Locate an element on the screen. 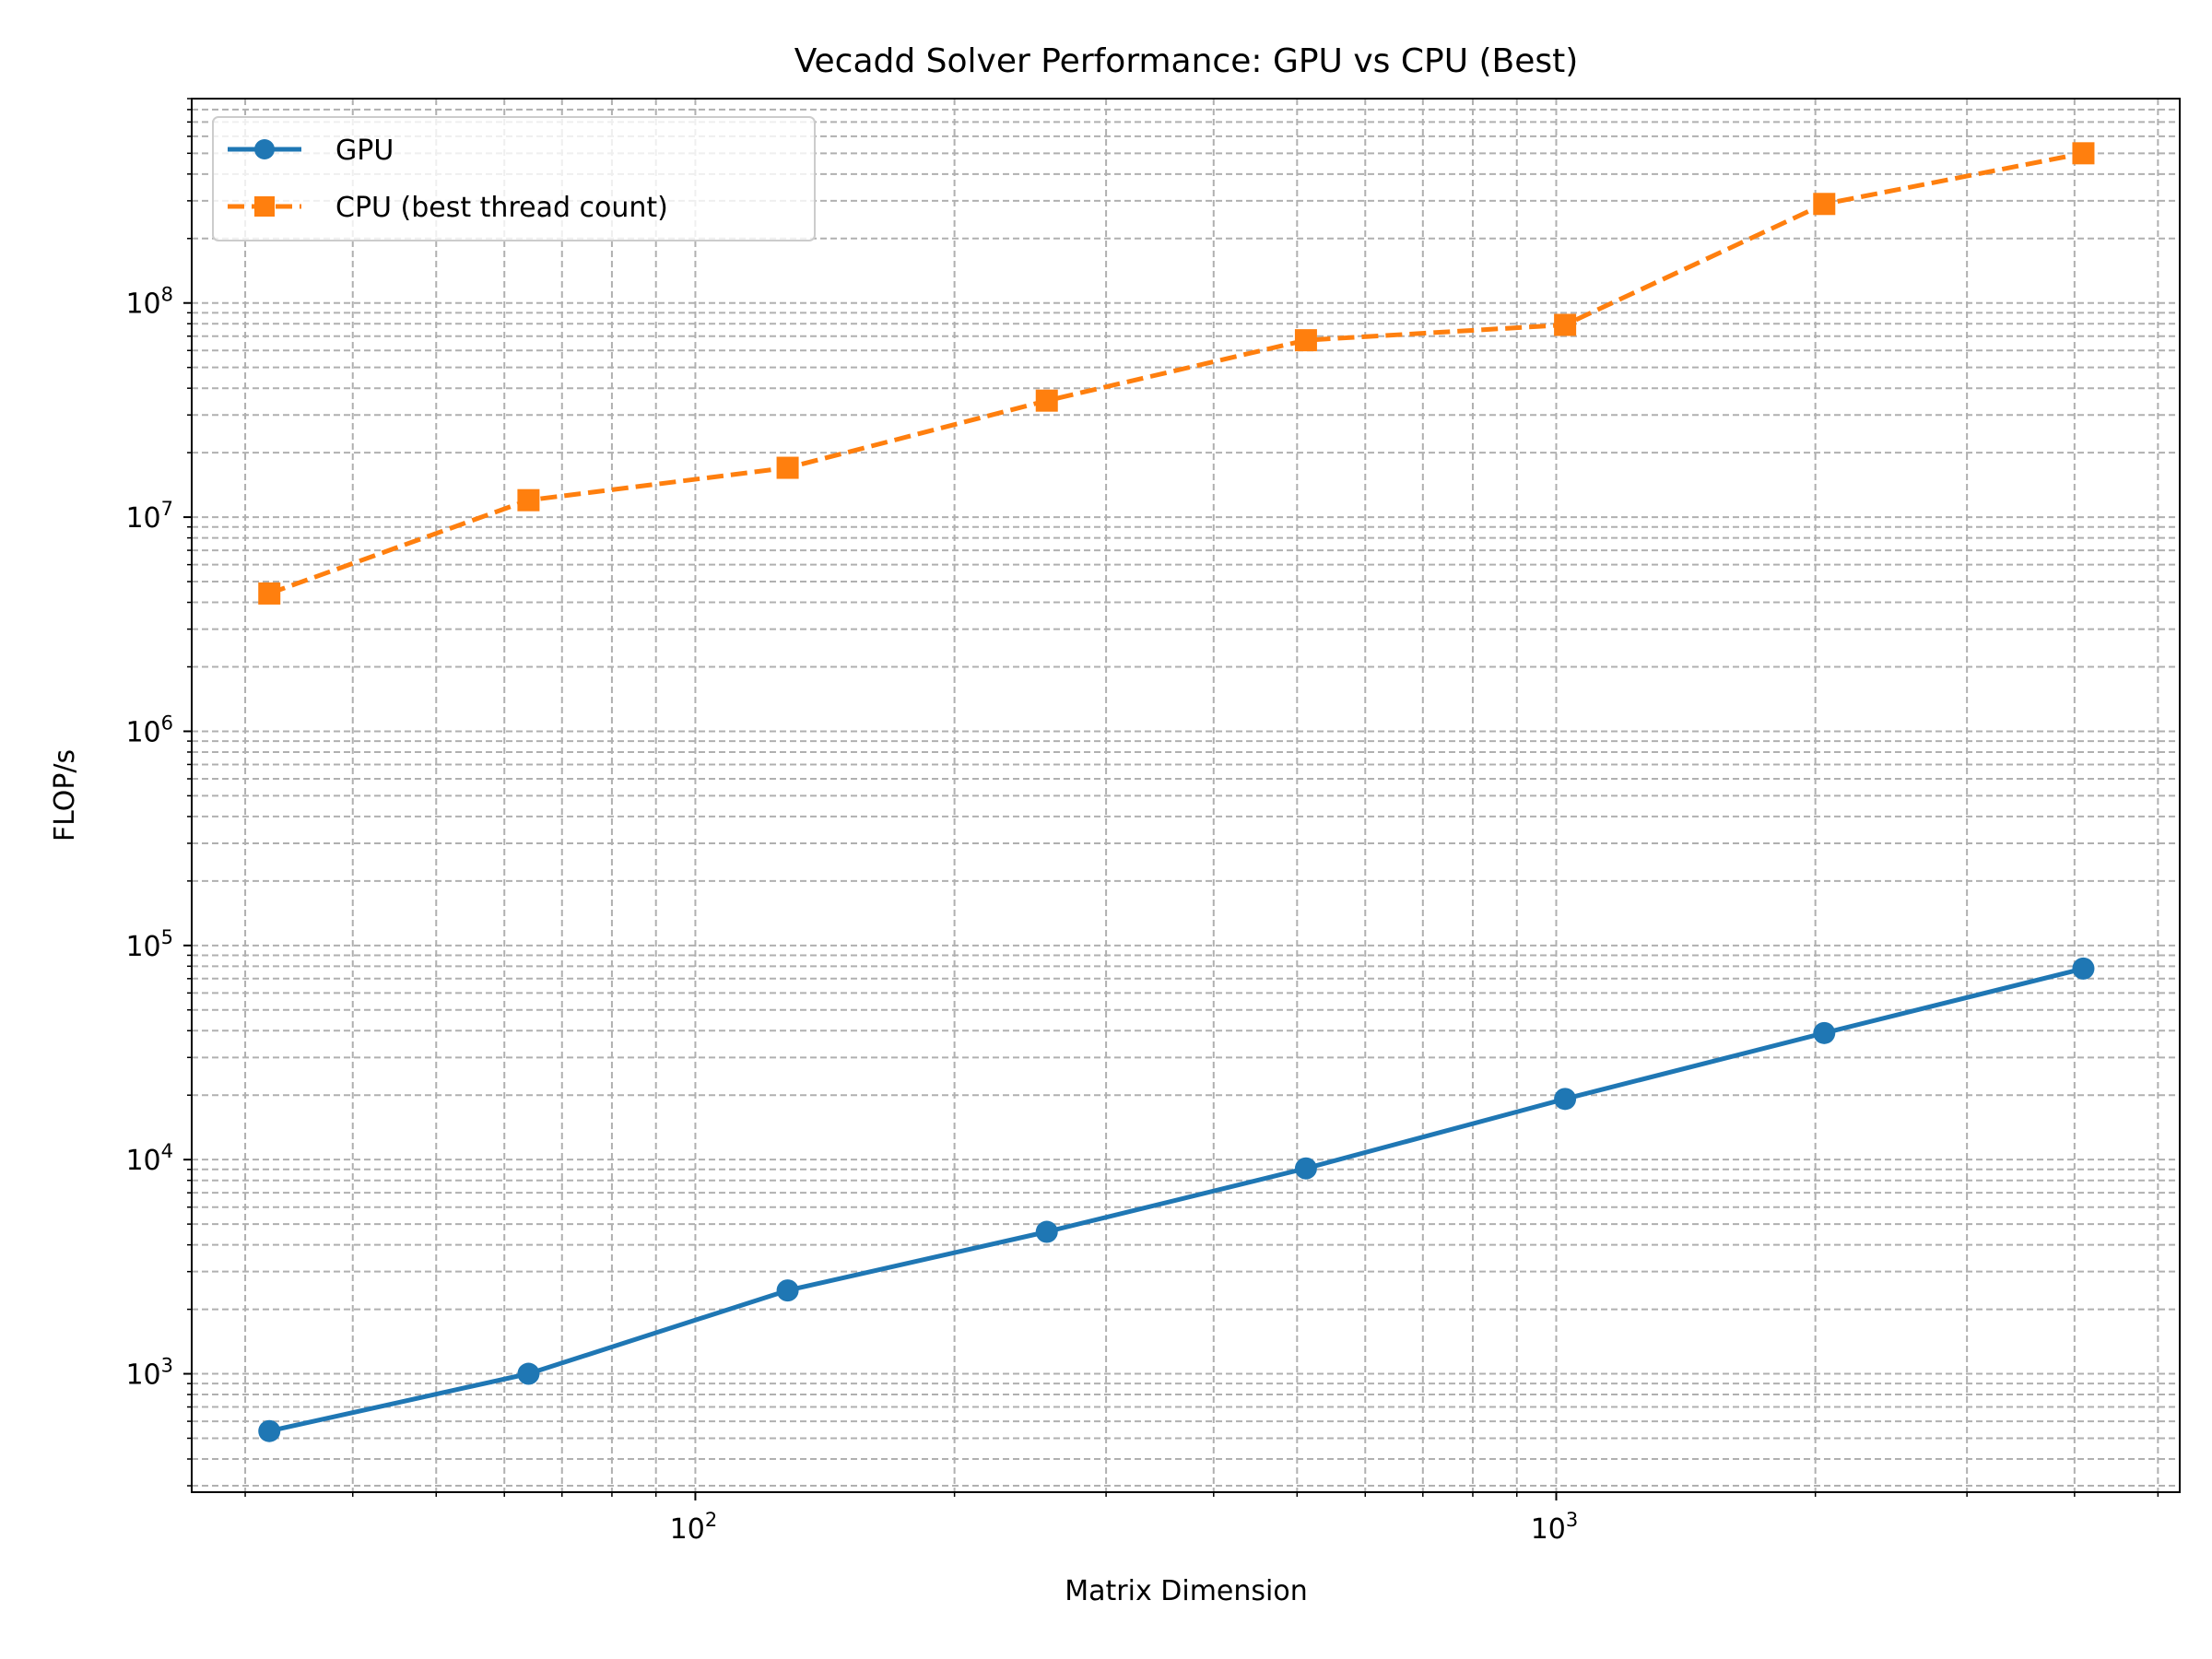 Image resolution: width=2212 pixels, height=1659 pixels. x-tick-label: 10² is located at coordinates (694, 1527).